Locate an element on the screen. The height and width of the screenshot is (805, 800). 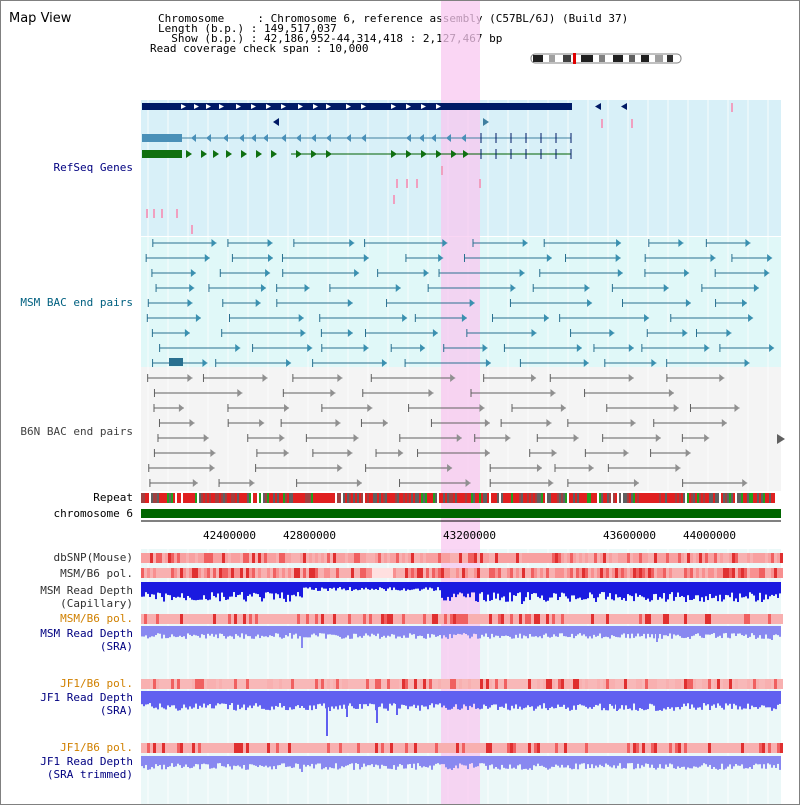
page-title: Map View is located at coordinates (40, 18).